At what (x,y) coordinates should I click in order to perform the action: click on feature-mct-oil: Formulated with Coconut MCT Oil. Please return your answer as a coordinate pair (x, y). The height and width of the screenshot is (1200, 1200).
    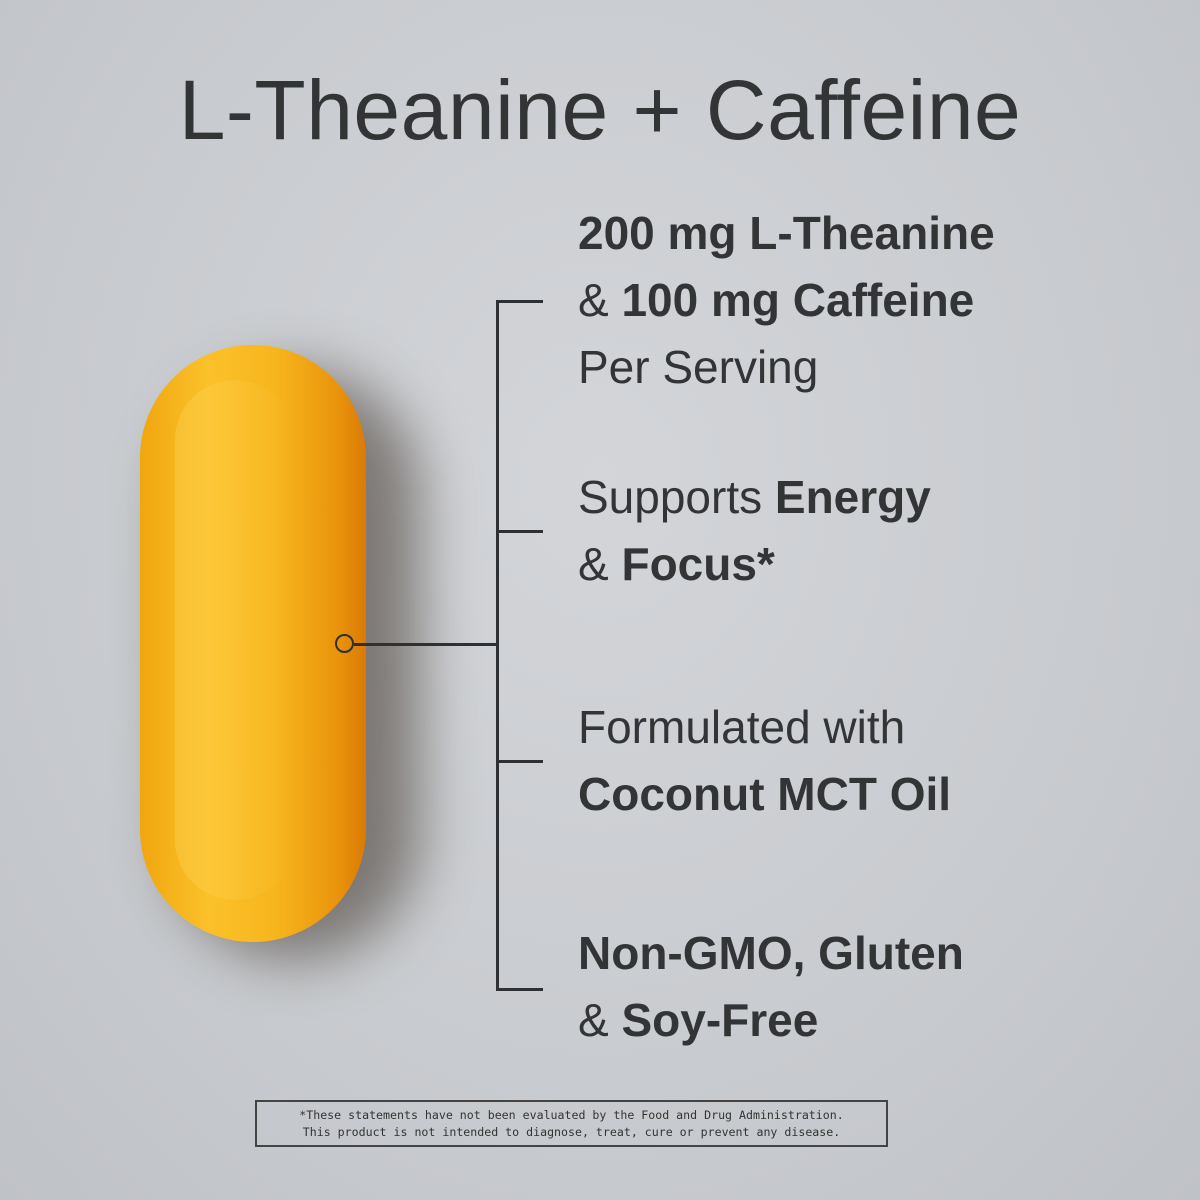
    Looking at the image, I should click on (764, 761).